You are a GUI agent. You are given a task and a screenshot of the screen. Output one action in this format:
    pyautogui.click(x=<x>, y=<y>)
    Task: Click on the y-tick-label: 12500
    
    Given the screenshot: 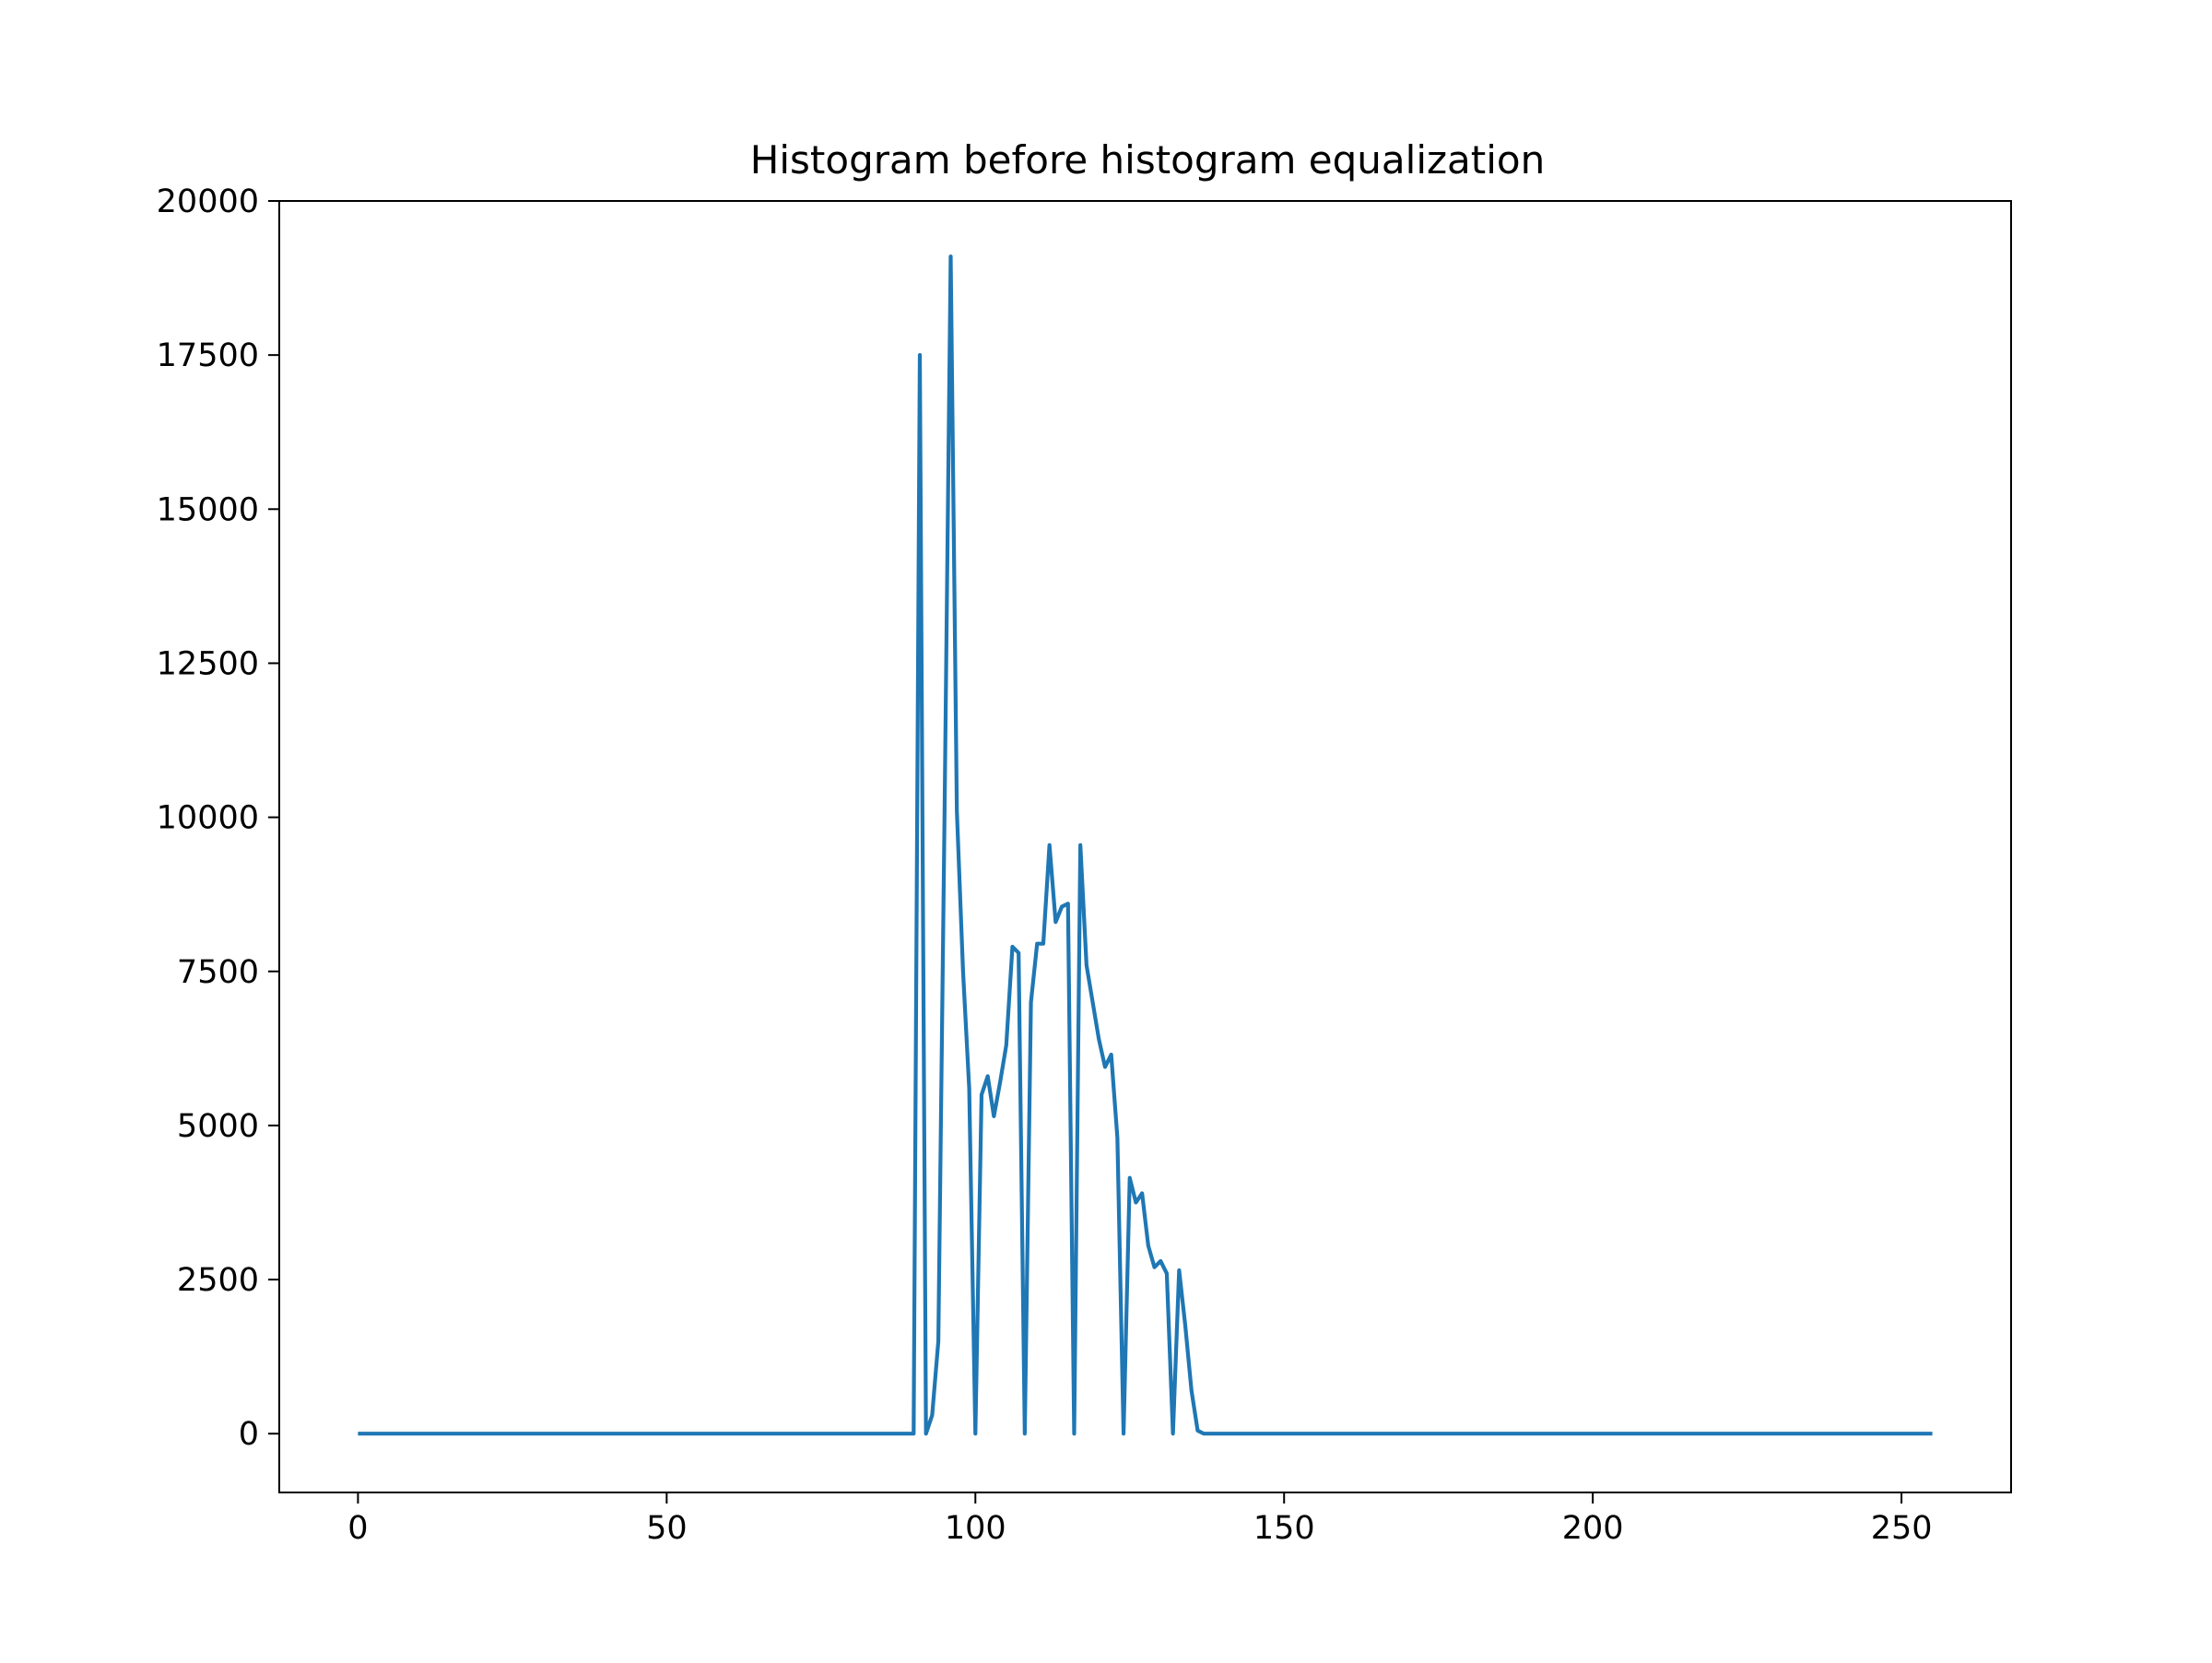 What is the action you would take?
    pyautogui.click(x=208, y=663)
    